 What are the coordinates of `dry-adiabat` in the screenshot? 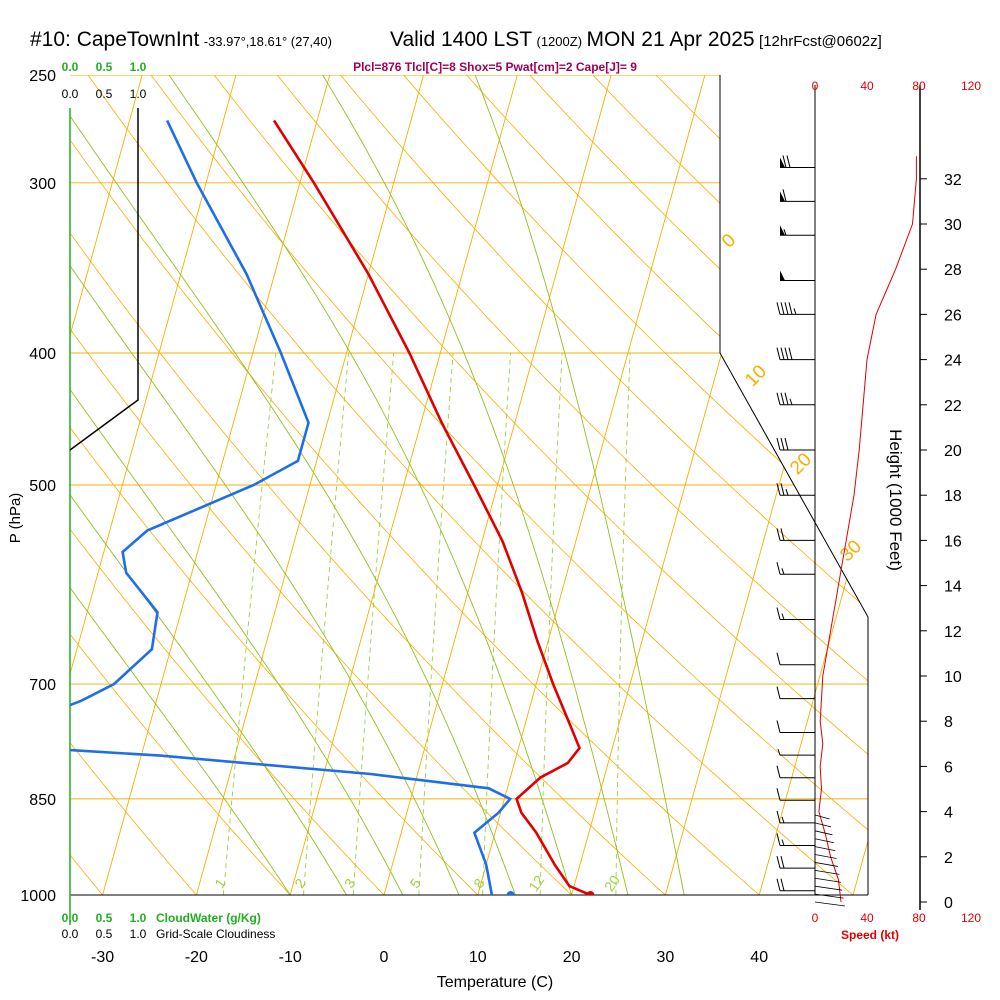 It's located at (146, 485).